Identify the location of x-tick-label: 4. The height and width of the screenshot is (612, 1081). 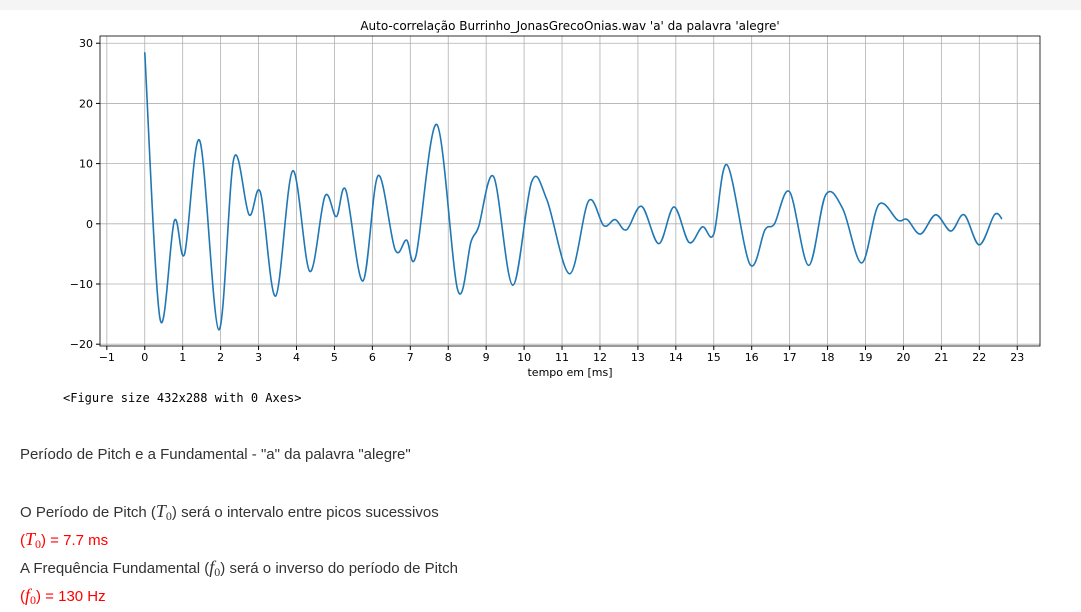
(296, 357).